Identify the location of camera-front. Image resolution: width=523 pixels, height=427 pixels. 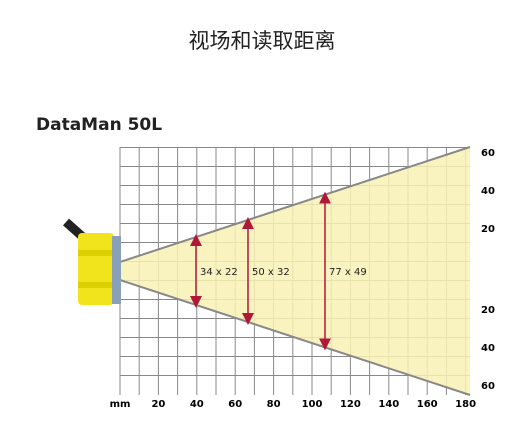
(116, 270).